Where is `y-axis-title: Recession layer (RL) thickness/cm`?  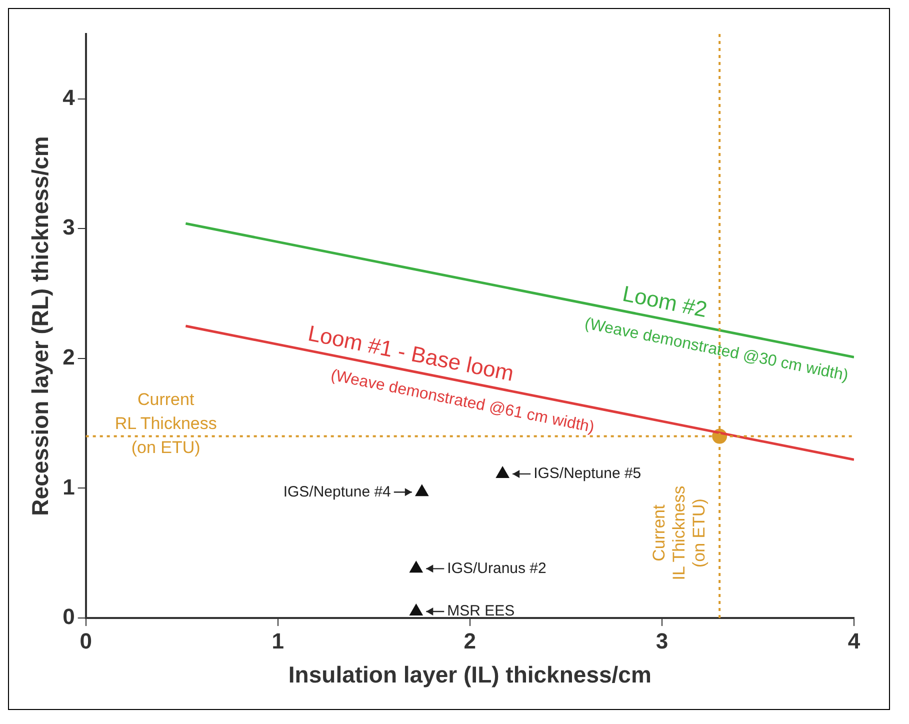 y-axis-title: Recession layer (RL) thickness/cm is located at coordinates (40, 326).